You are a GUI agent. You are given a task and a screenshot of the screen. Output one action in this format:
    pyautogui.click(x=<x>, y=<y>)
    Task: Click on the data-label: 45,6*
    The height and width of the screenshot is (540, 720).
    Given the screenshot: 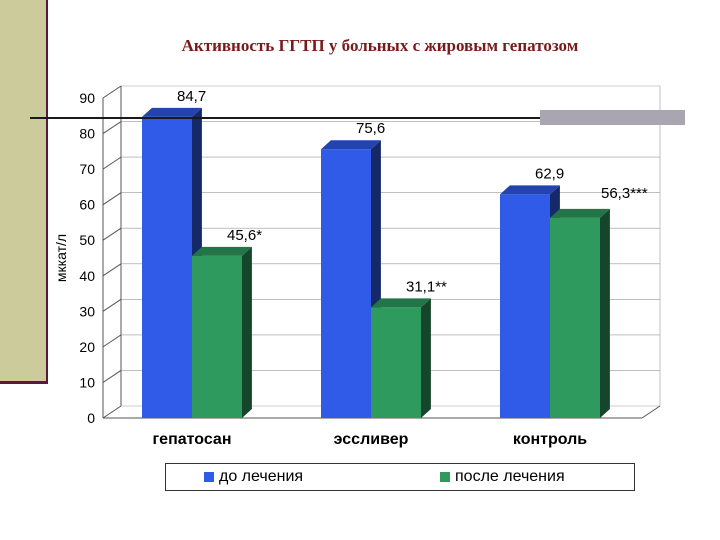 What is the action you would take?
    pyautogui.click(x=244, y=235)
    